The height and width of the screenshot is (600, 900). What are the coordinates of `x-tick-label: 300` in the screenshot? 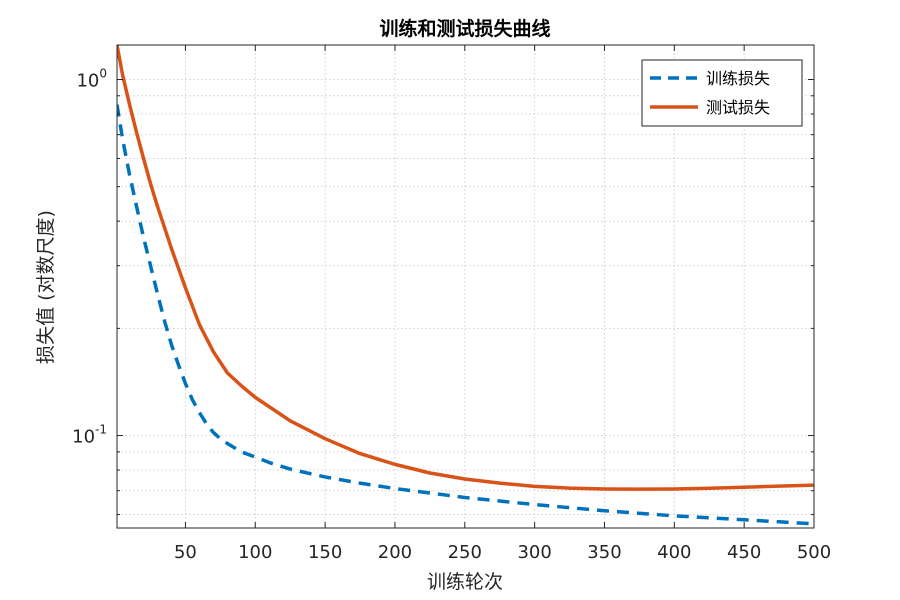 It's located at (534, 552).